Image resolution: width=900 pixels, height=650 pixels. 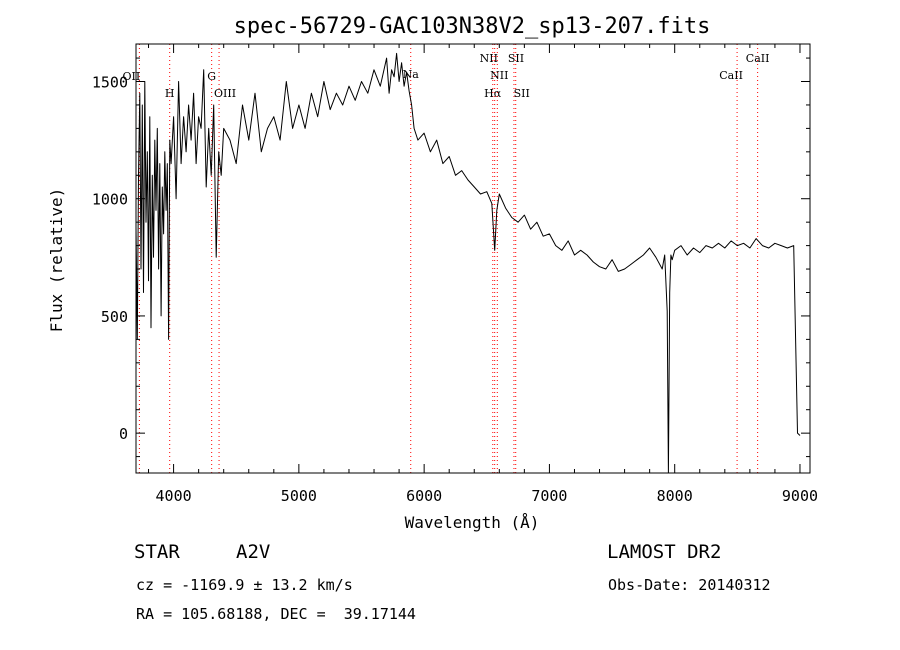 What do you see at coordinates (800, 496) in the screenshot?
I see `x-tick-label: 9000` at bounding box center [800, 496].